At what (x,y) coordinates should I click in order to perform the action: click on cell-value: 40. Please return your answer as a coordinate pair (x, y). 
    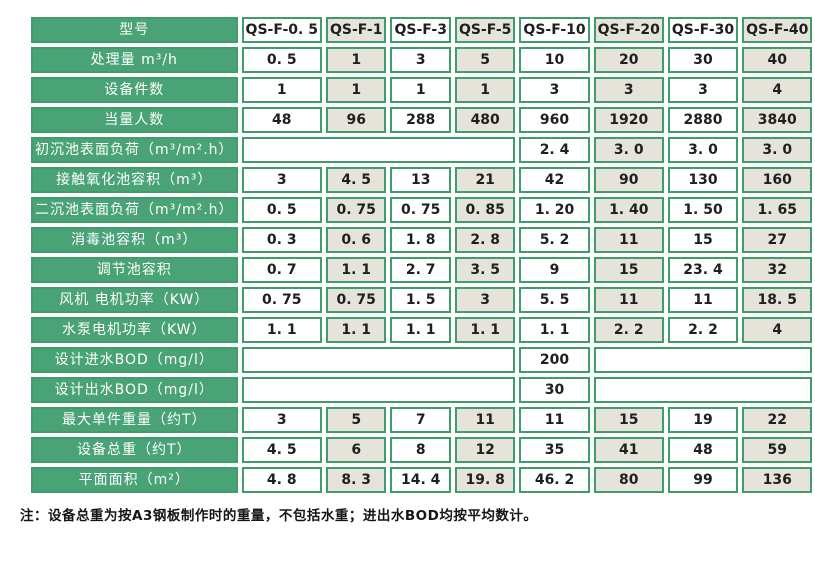
    Looking at the image, I should click on (777, 60).